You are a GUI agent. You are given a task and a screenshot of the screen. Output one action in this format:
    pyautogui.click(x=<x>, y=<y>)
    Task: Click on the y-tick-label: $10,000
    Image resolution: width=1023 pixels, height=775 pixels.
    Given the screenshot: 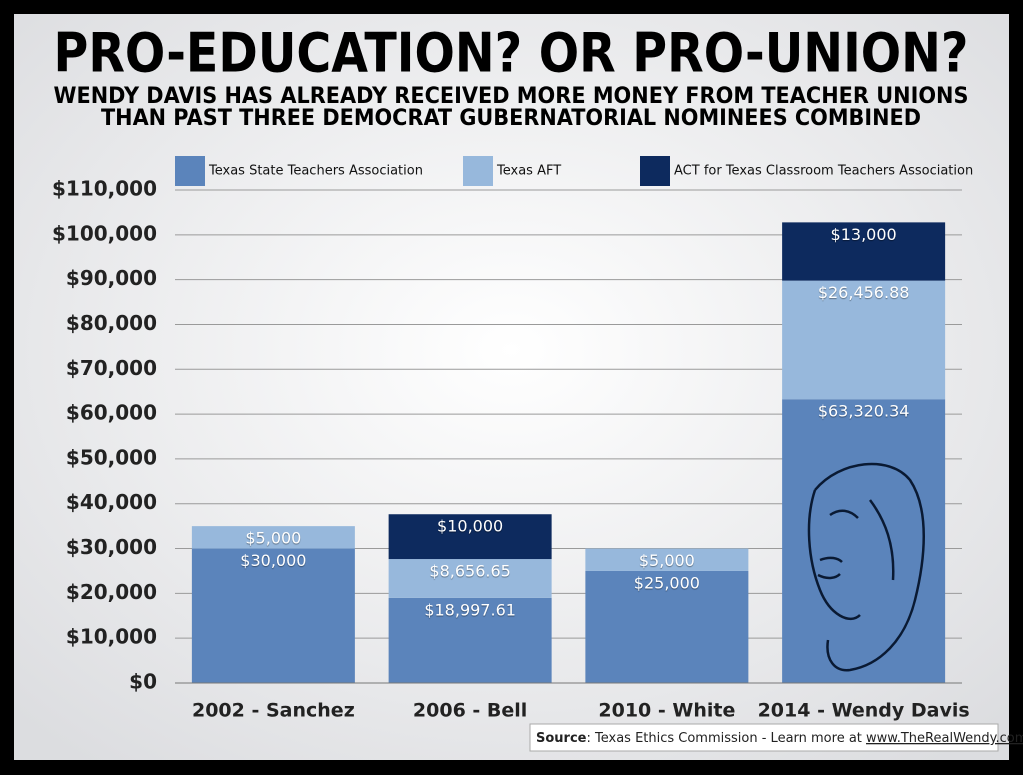 What is the action you would take?
    pyautogui.click(x=111, y=637)
    